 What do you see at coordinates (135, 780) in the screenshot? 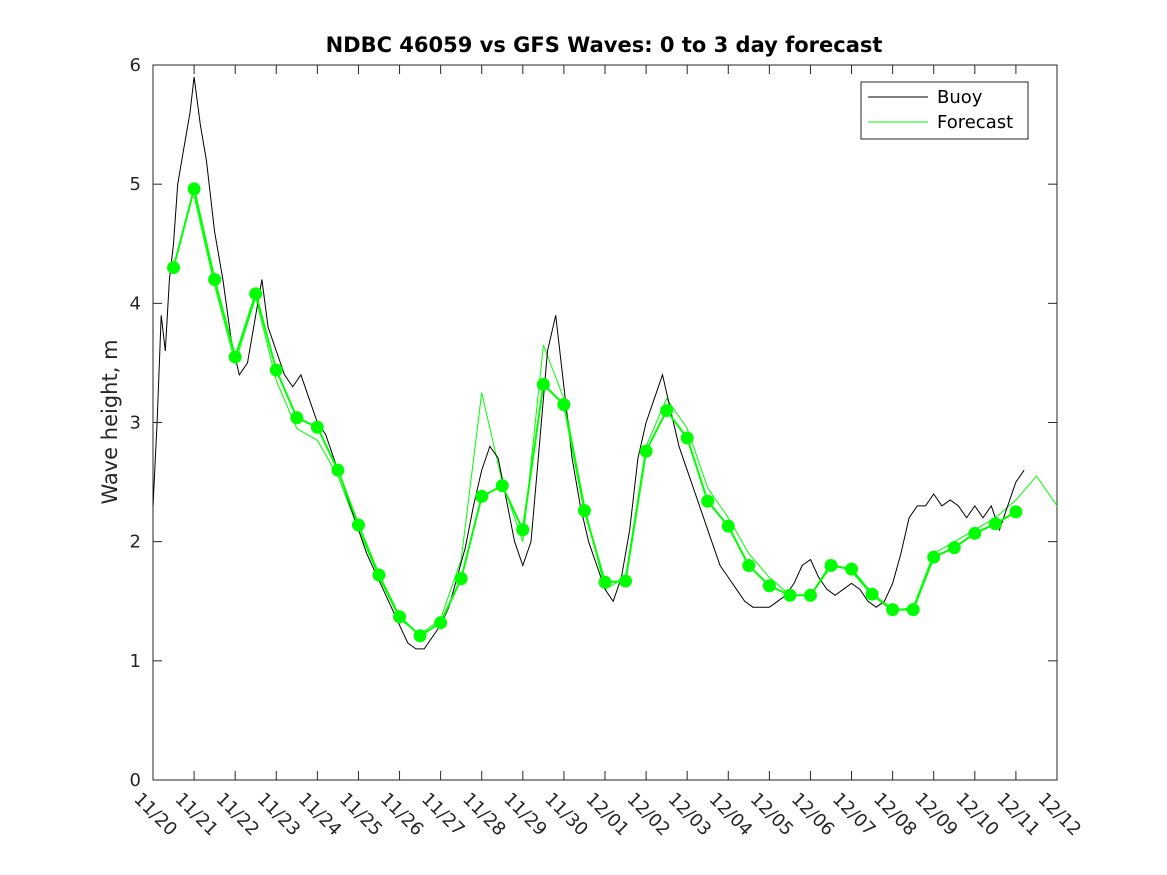
I see `y-tick-label: 0` at bounding box center [135, 780].